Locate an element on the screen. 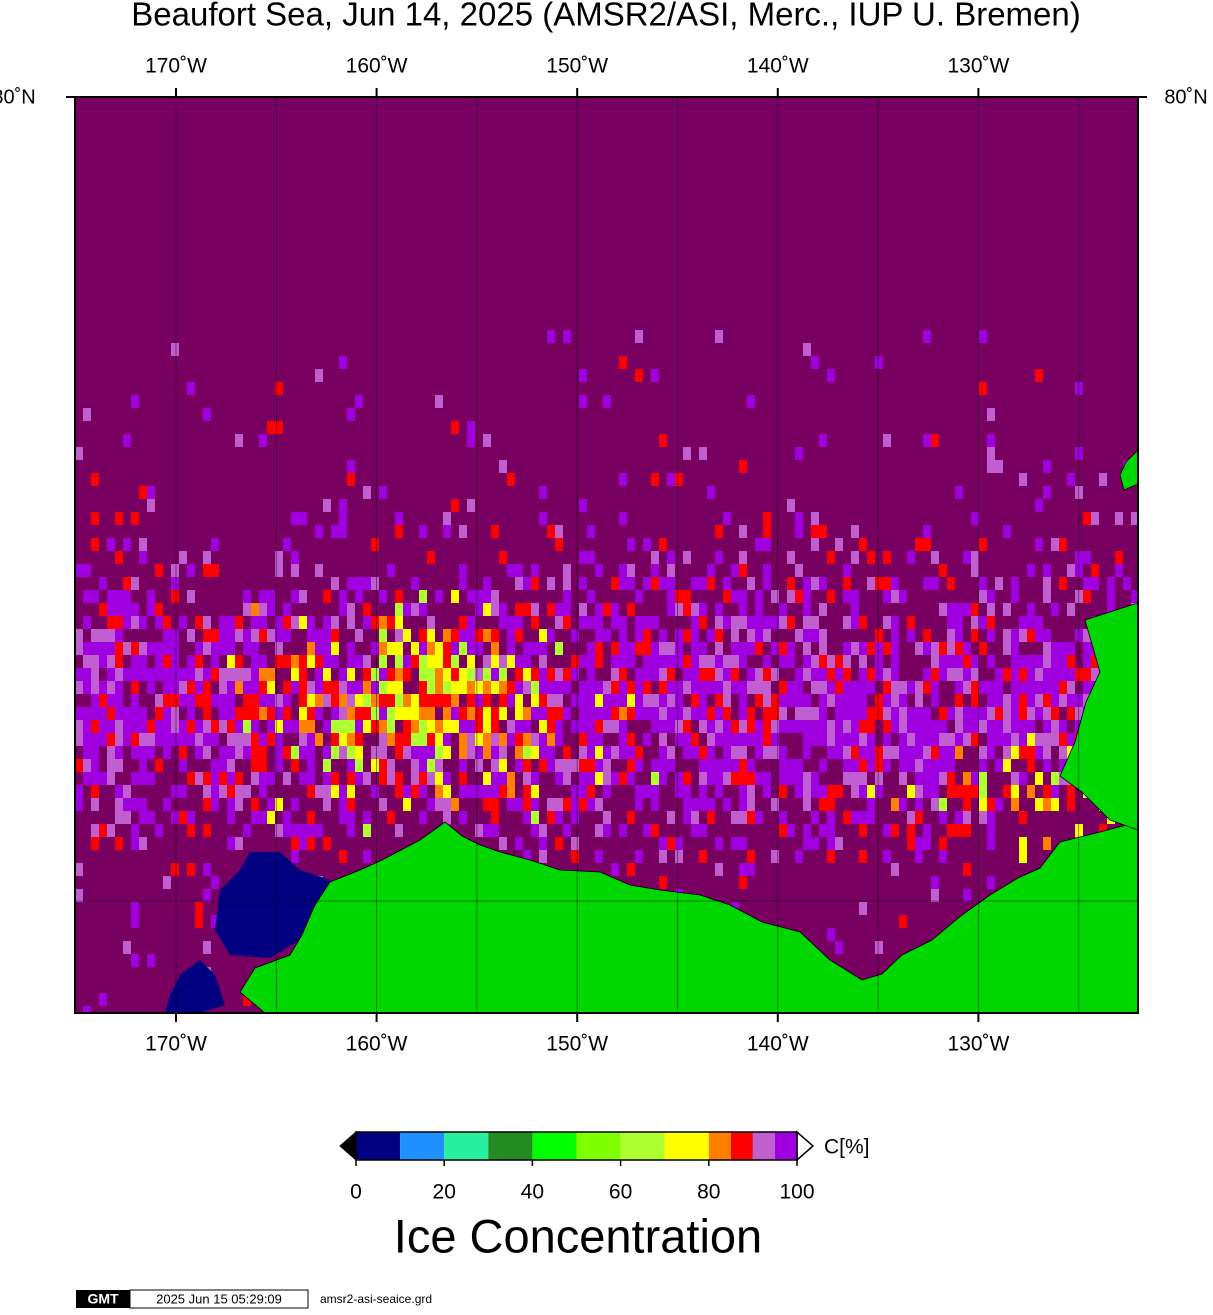 The height and width of the screenshot is (1315, 1213). land-alaska is located at coordinates (688, 917).